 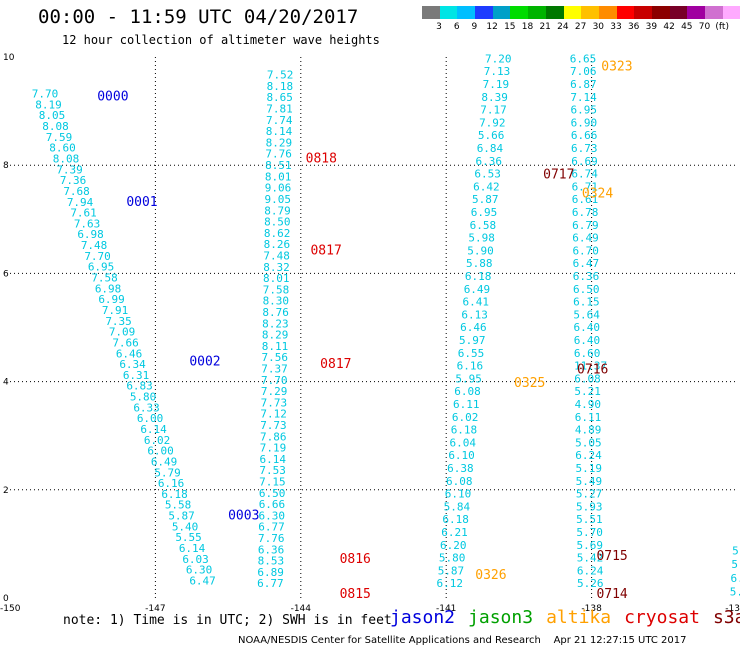 I want to click on wave-height-value: 7.66, so click(x=125, y=342).